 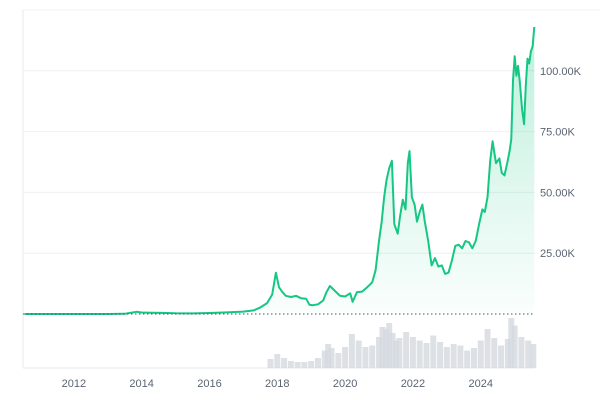 I want to click on x-tick-label: 2022, so click(x=413, y=384).